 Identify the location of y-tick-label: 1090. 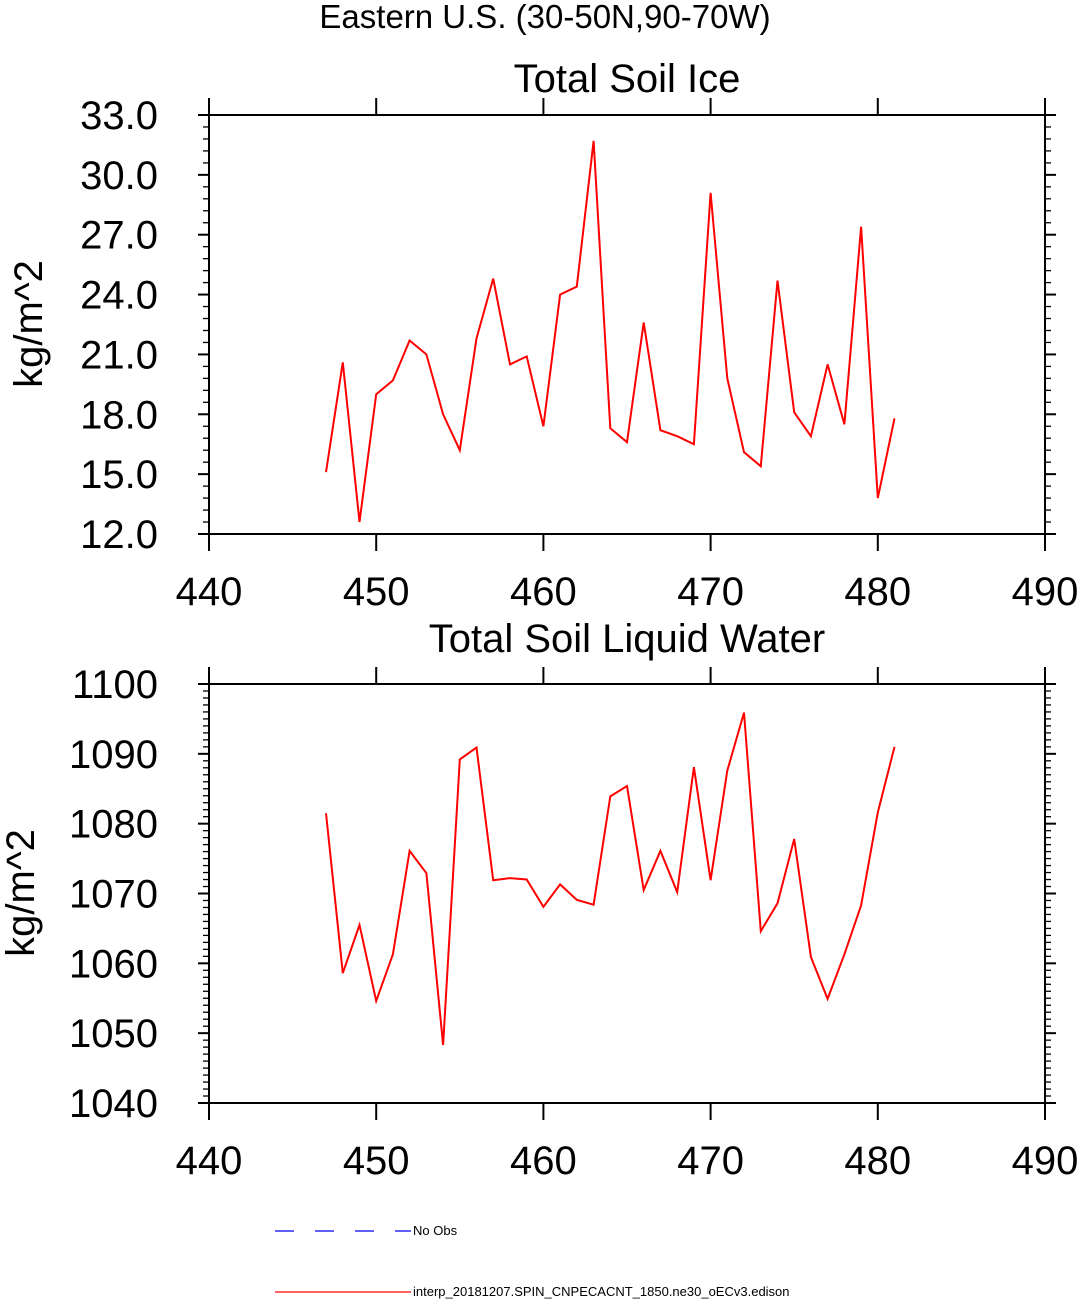
(113, 755).